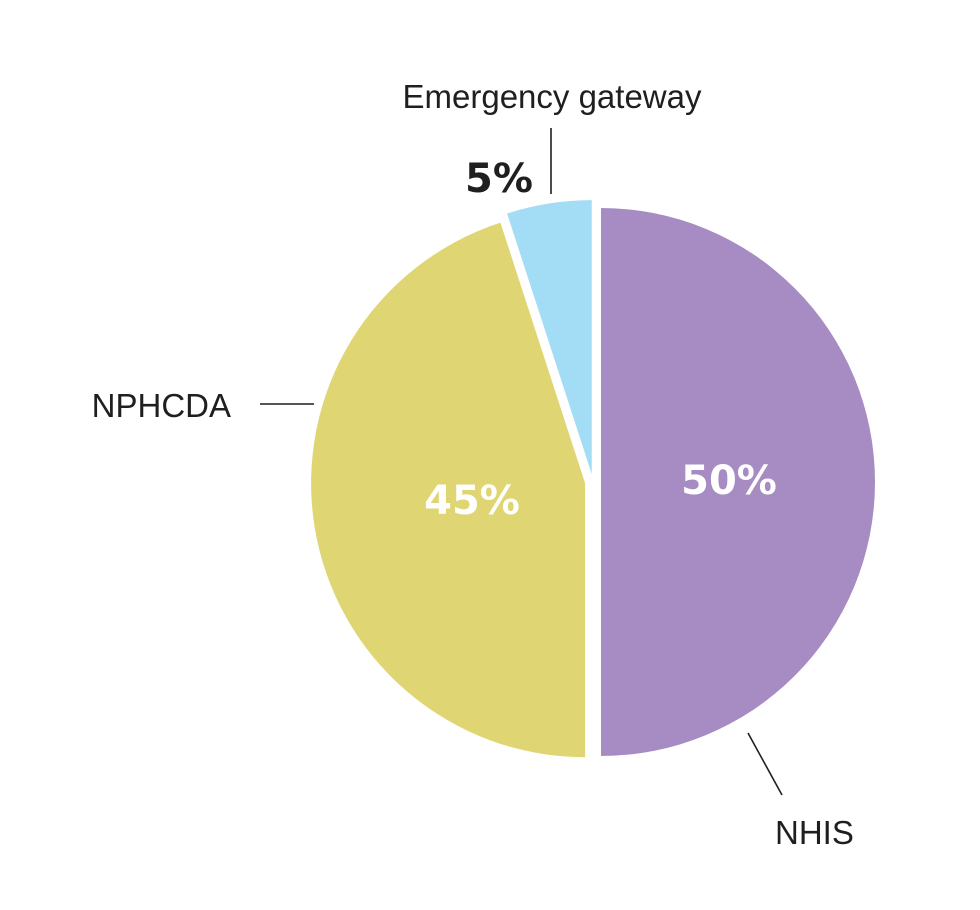 Image resolution: width=980 pixels, height=910 pixels. Describe the element at coordinates (499, 179) in the screenshot. I see `slice-value-label-emergency-gateway: 5%` at that location.